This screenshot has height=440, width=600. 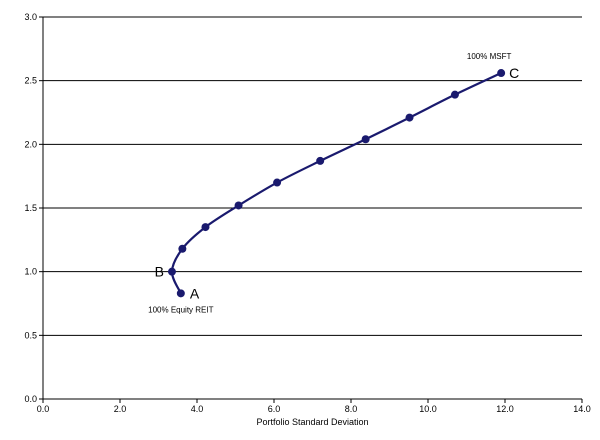 What do you see at coordinates (30, 81) in the screenshot?
I see `y-tick-label: 2.5` at bounding box center [30, 81].